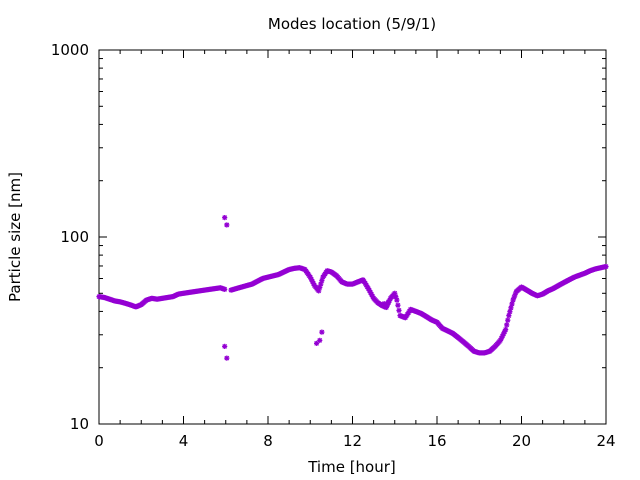 The height and width of the screenshot is (480, 640). I want to click on y-tick-label: 10, so click(79, 424).